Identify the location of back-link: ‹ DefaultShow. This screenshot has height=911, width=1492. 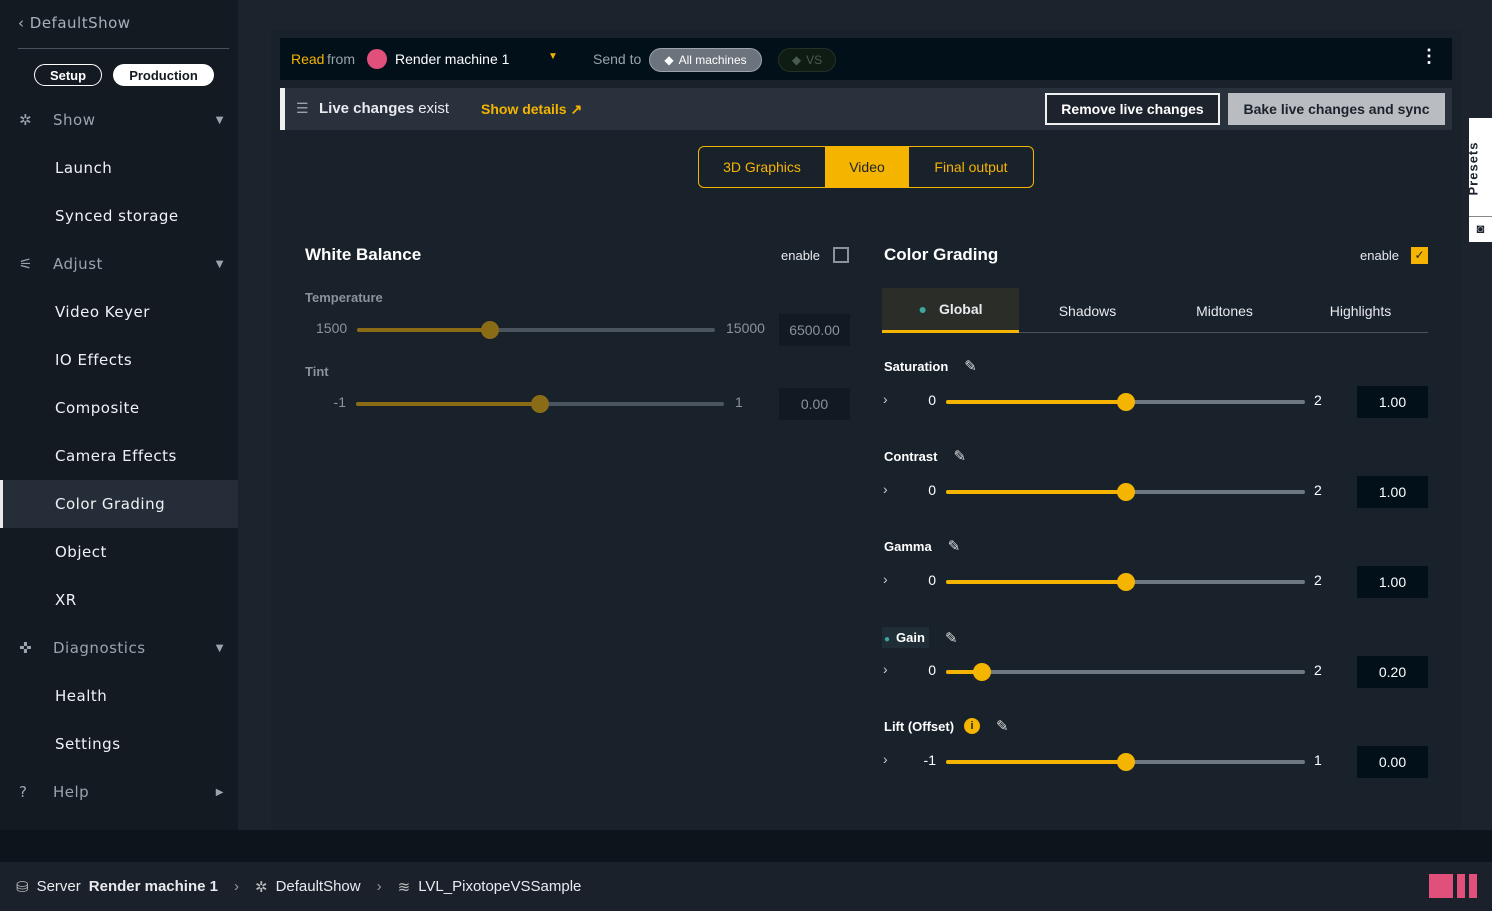
(74, 23).